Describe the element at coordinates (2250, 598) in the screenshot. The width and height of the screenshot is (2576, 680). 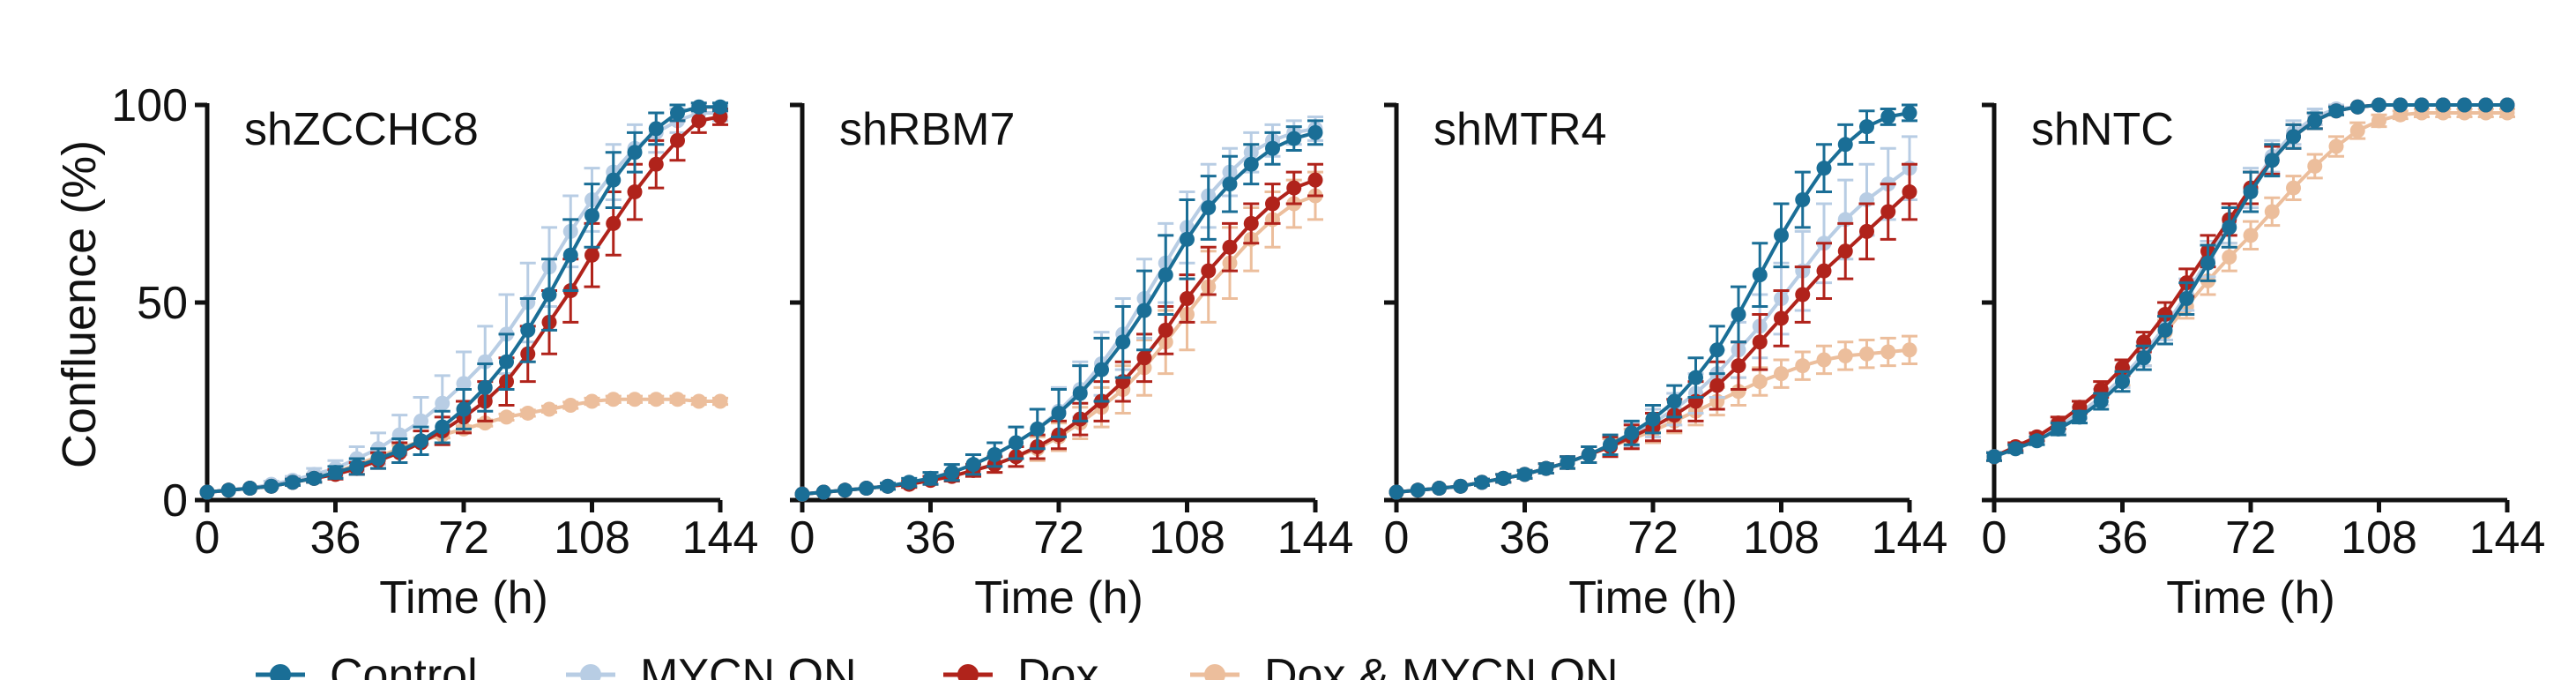
I see `panel-shntc-x-title: Time (h)` at that location.